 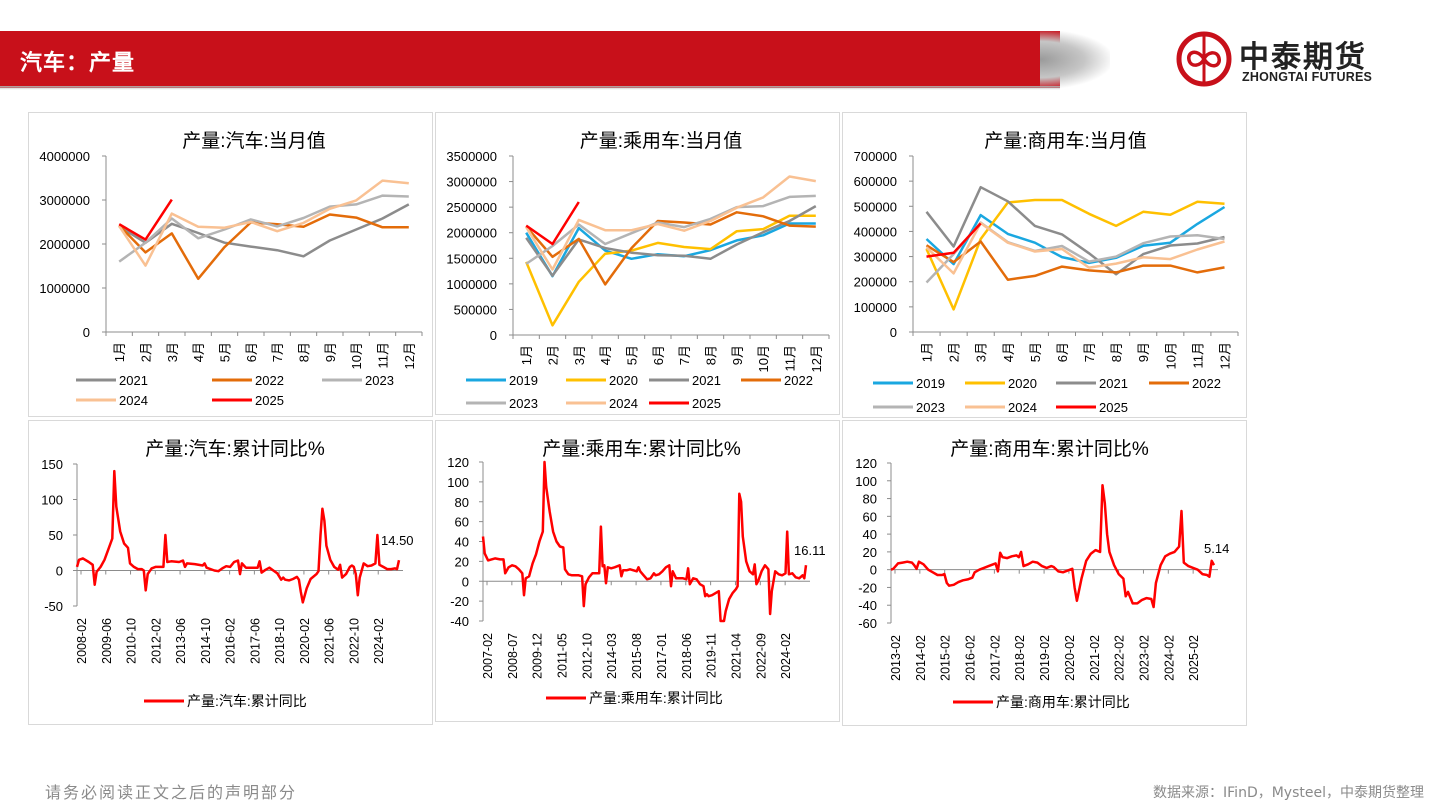 I want to click on logo-mark-icon, so click(x=1204, y=59).